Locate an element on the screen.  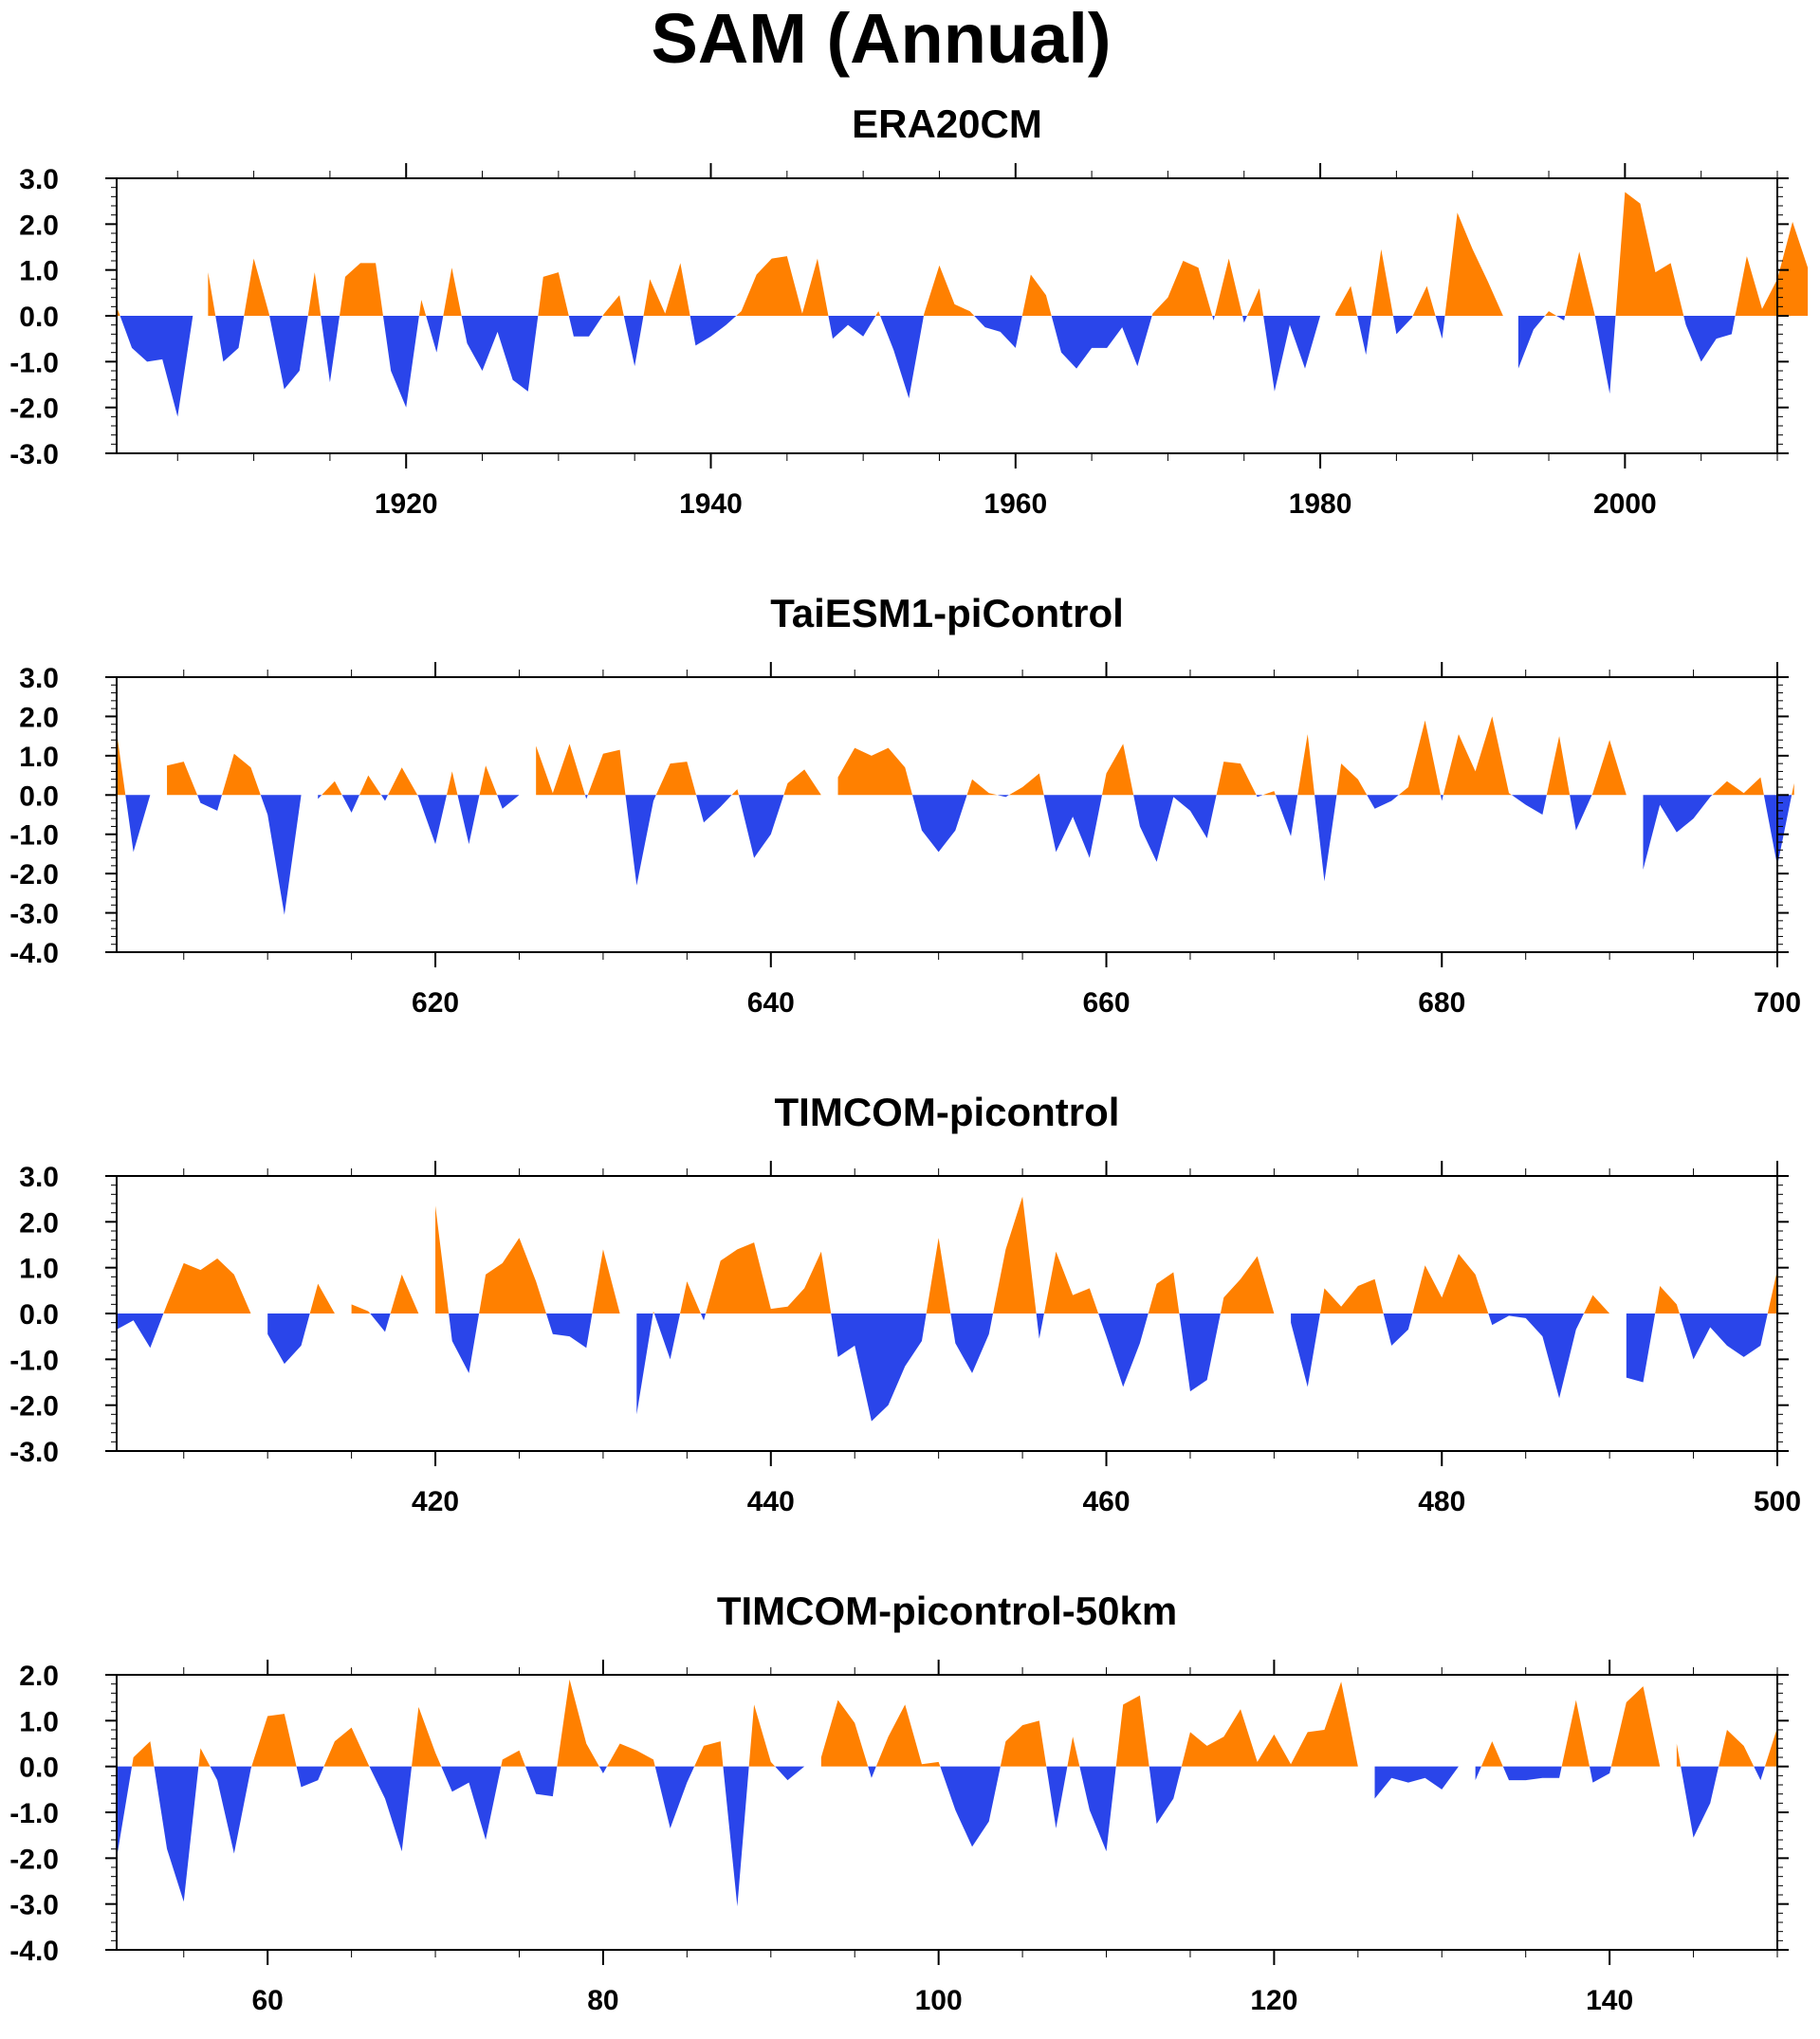
x-tick-label: 1960 is located at coordinates (1015, 504).